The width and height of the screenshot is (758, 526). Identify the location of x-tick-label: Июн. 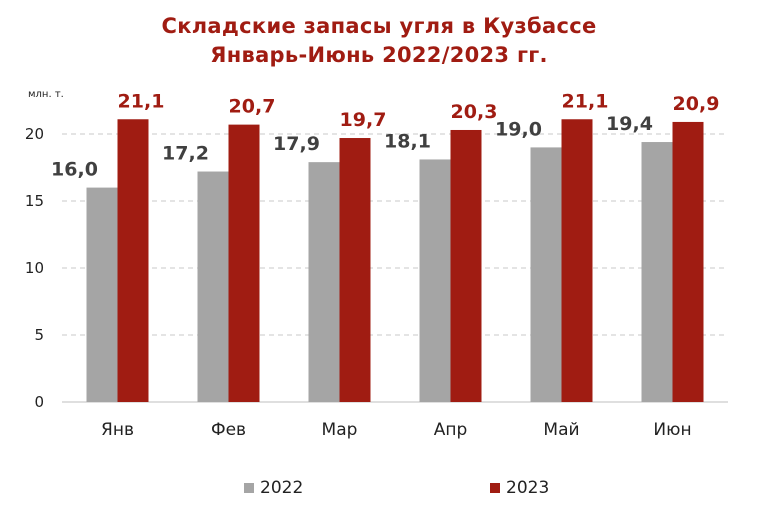
(672, 430).